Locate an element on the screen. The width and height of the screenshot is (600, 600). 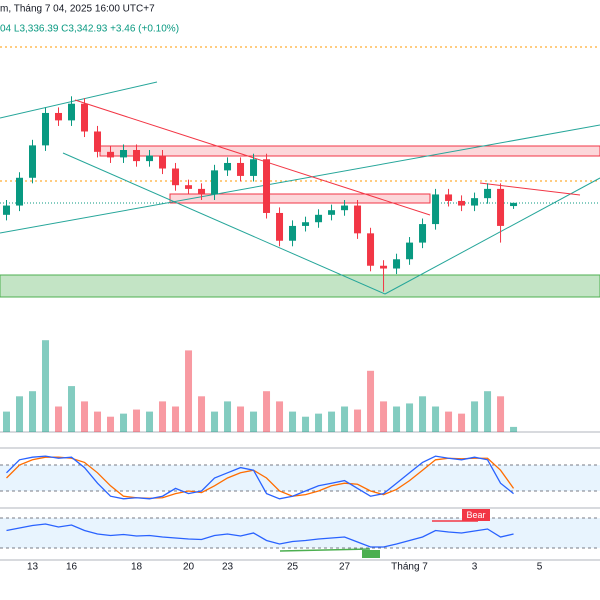
bear-marker is located at coordinates (476, 515).